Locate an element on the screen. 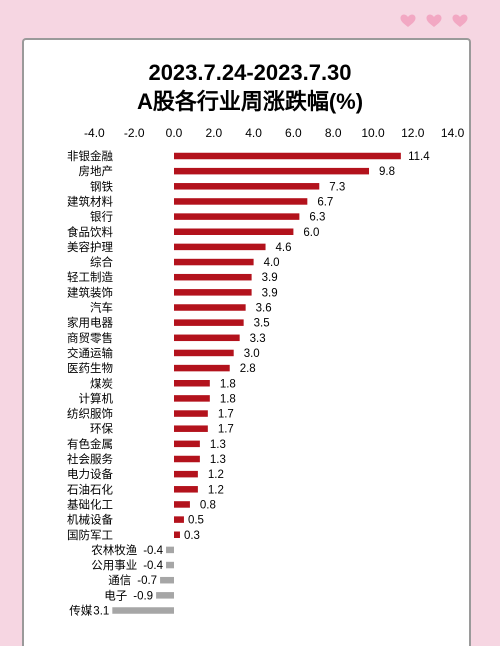 The height and width of the screenshot is (646, 500). value-label: 3.9 is located at coordinates (270, 278).